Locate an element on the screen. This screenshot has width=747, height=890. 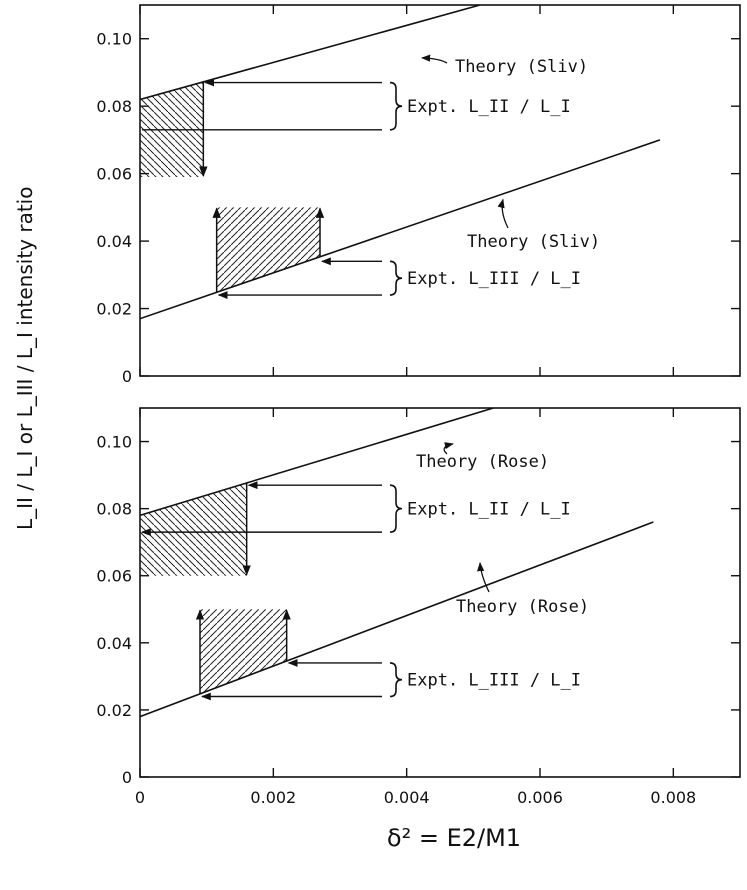
x-tick-label: 0.002 is located at coordinates (273, 797).